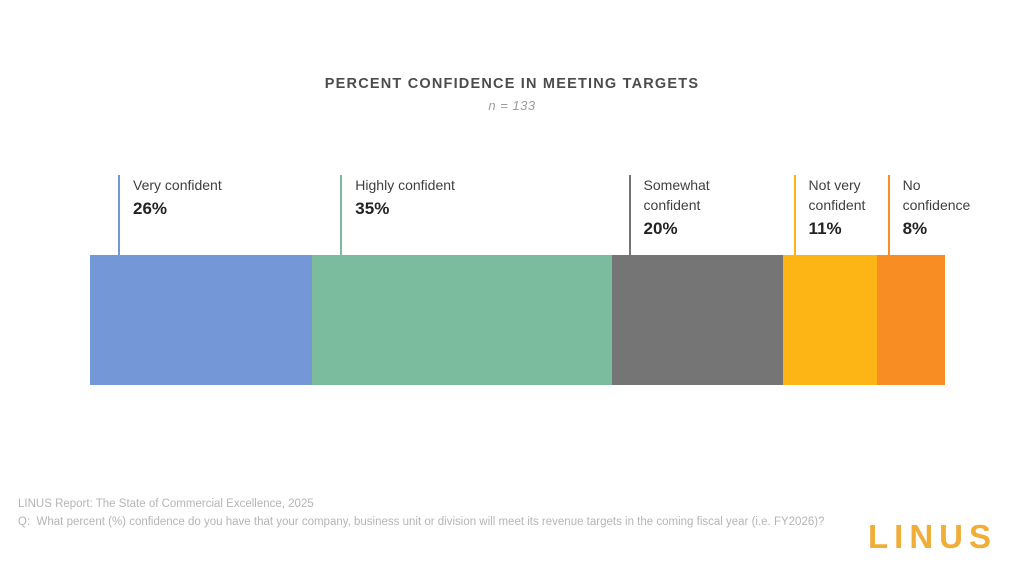 The image size is (1024, 576). What do you see at coordinates (837, 195) in the screenshot?
I see `callout-label-not-very-confident: Not very confident` at bounding box center [837, 195].